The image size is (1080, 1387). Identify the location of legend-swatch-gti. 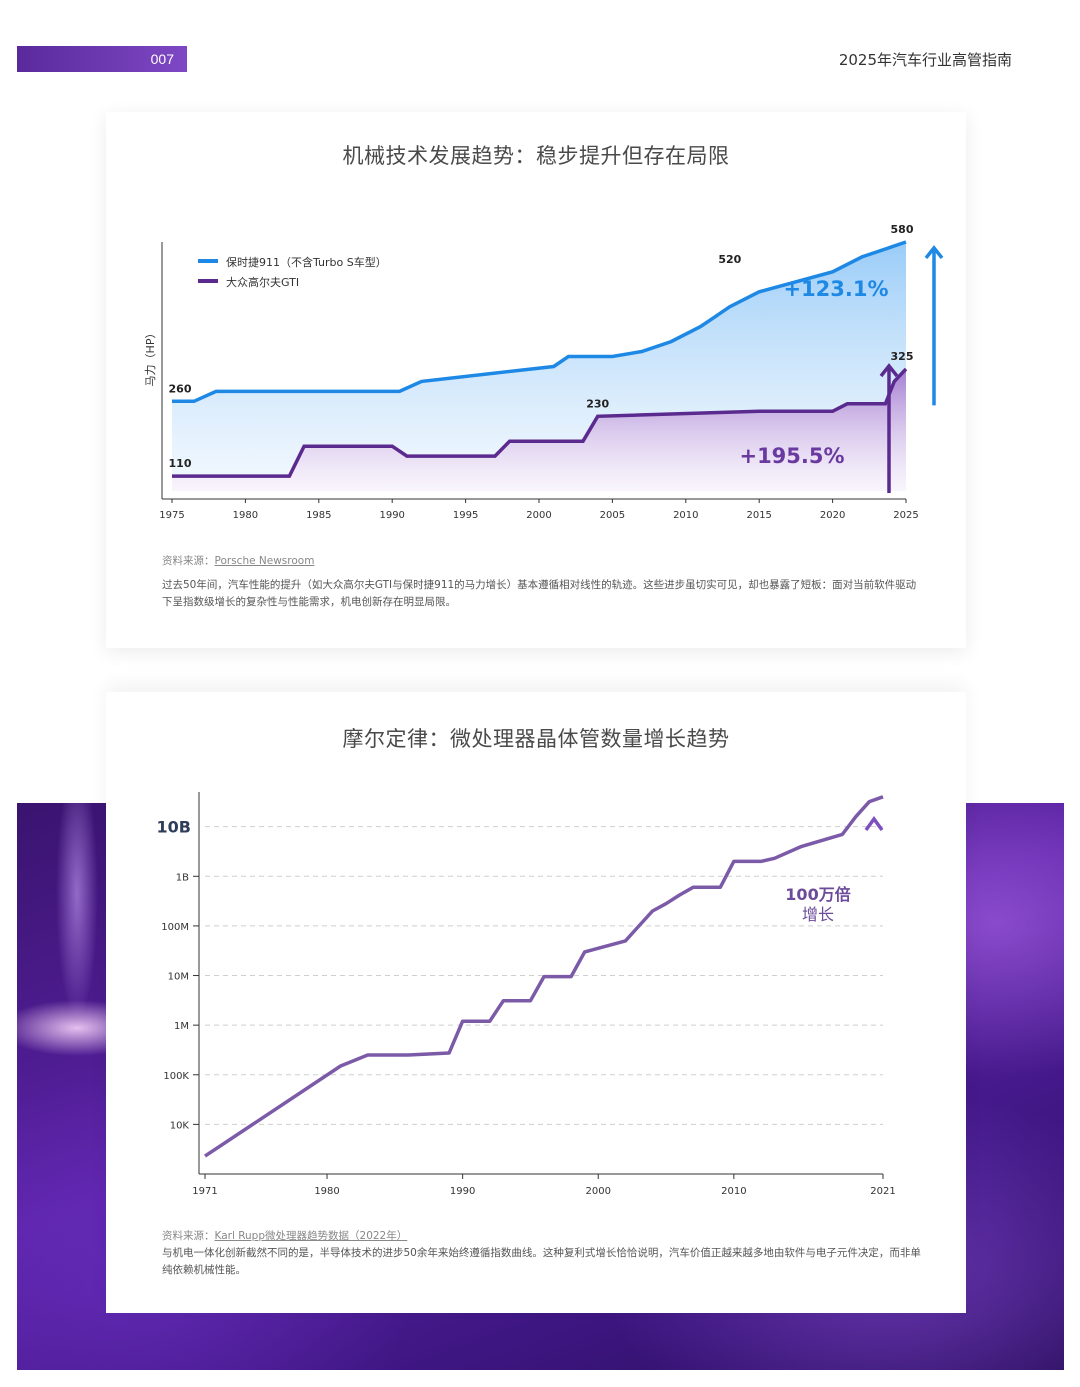
(208, 281).